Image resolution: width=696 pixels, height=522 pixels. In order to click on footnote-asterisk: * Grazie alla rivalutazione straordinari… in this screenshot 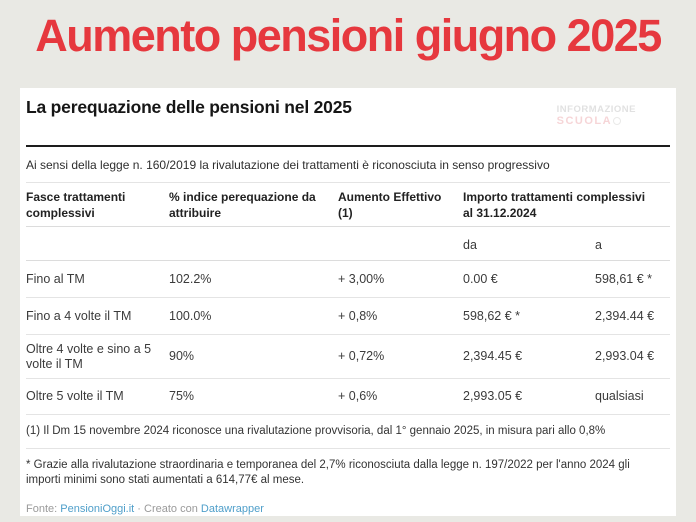, I will do `click(328, 472)`.